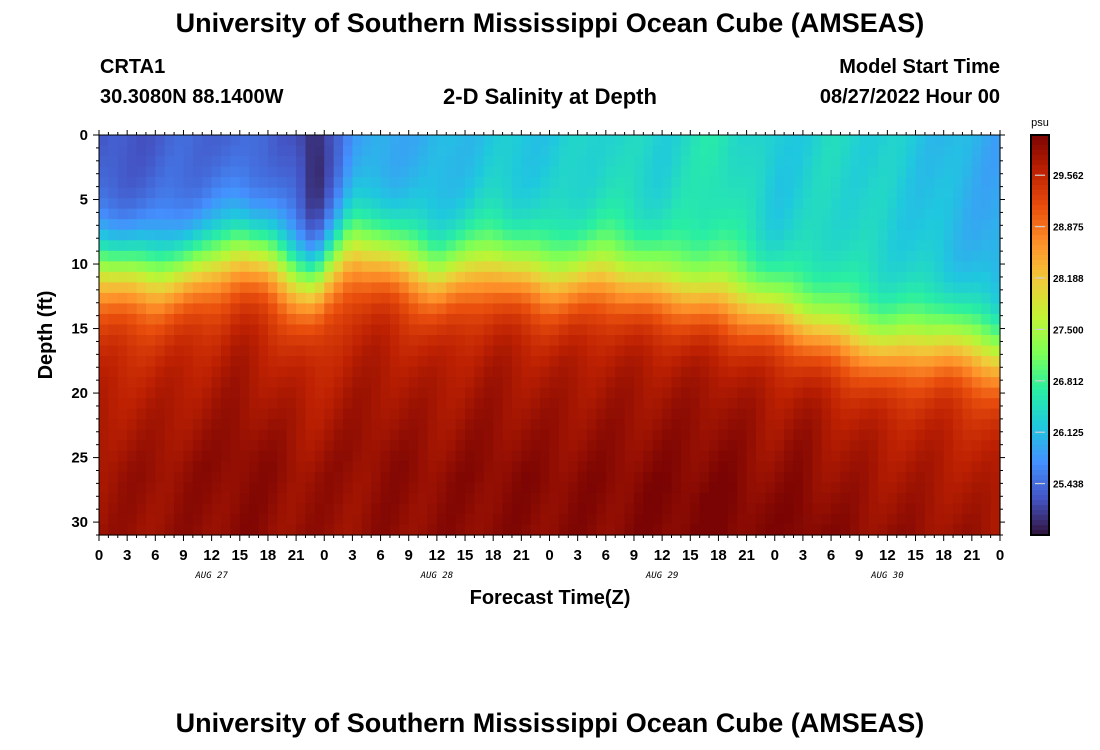  Describe the element at coordinates (183, 555) in the screenshot. I see `x-tick-label: 9` at that location.